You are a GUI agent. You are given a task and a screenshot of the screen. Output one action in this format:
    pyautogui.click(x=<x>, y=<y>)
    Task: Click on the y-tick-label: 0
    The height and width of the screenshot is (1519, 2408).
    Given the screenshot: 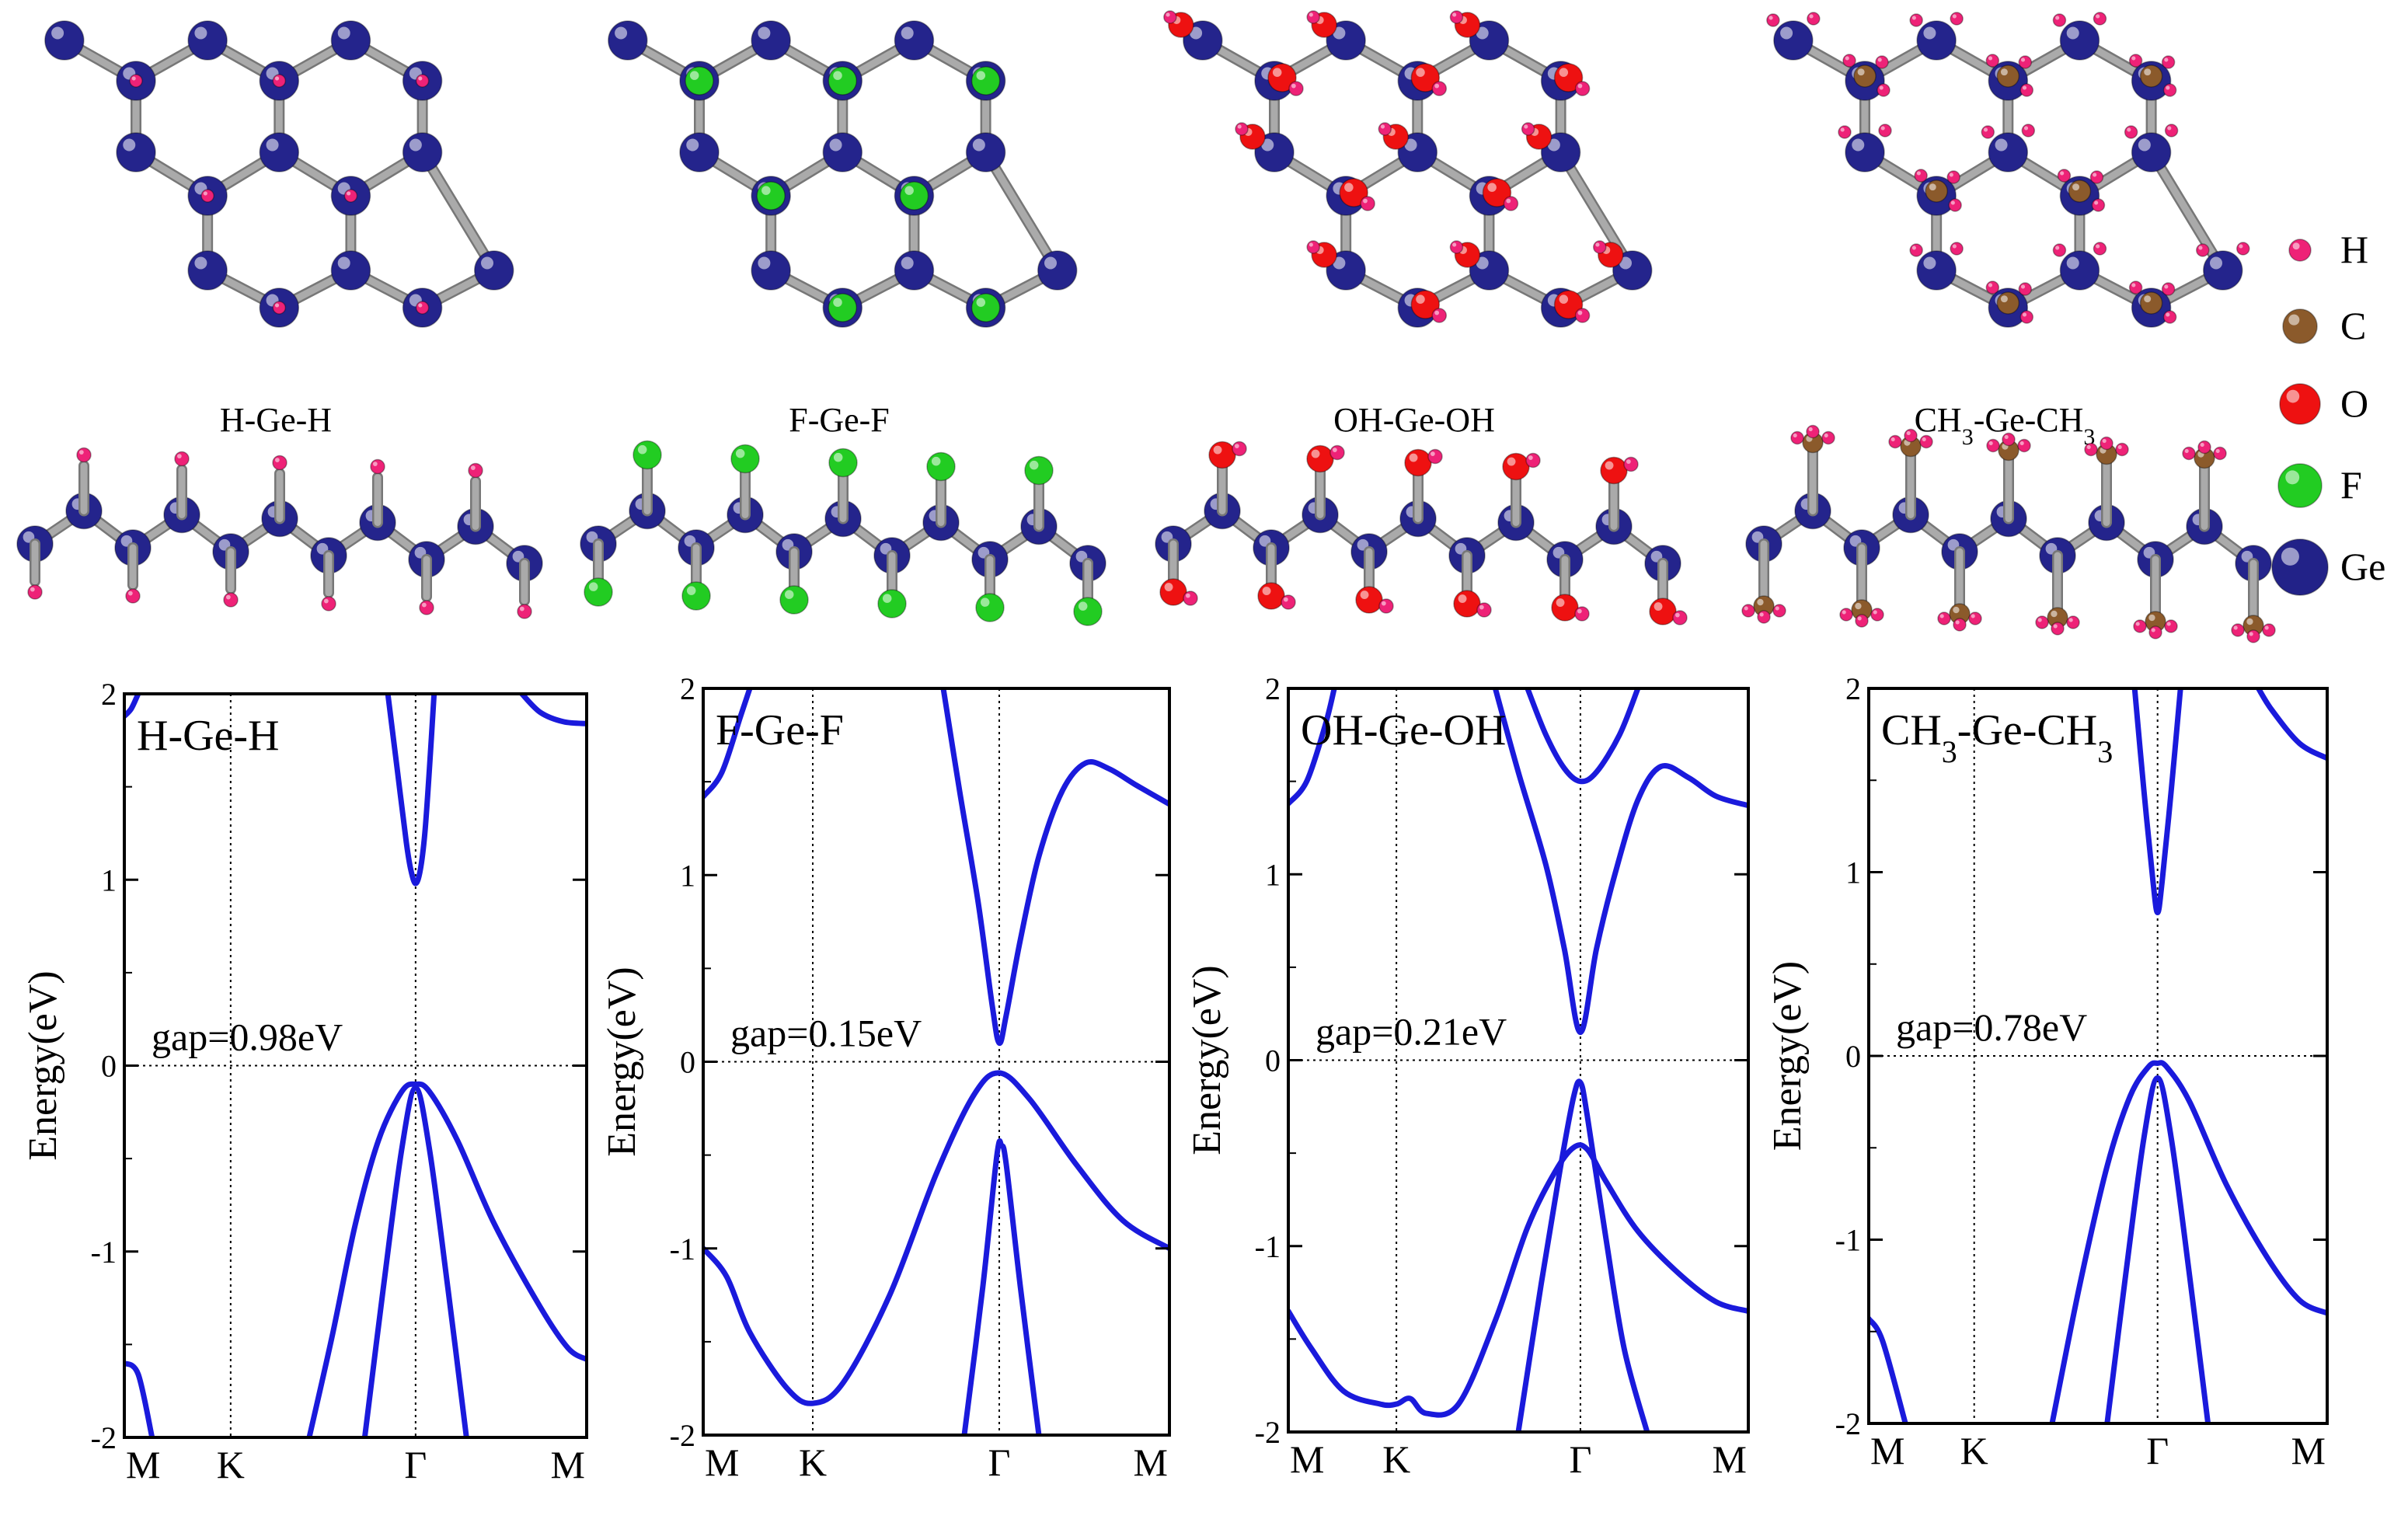 What is the action you would take?
    pyautogui.click(x=109, y=1067)
    